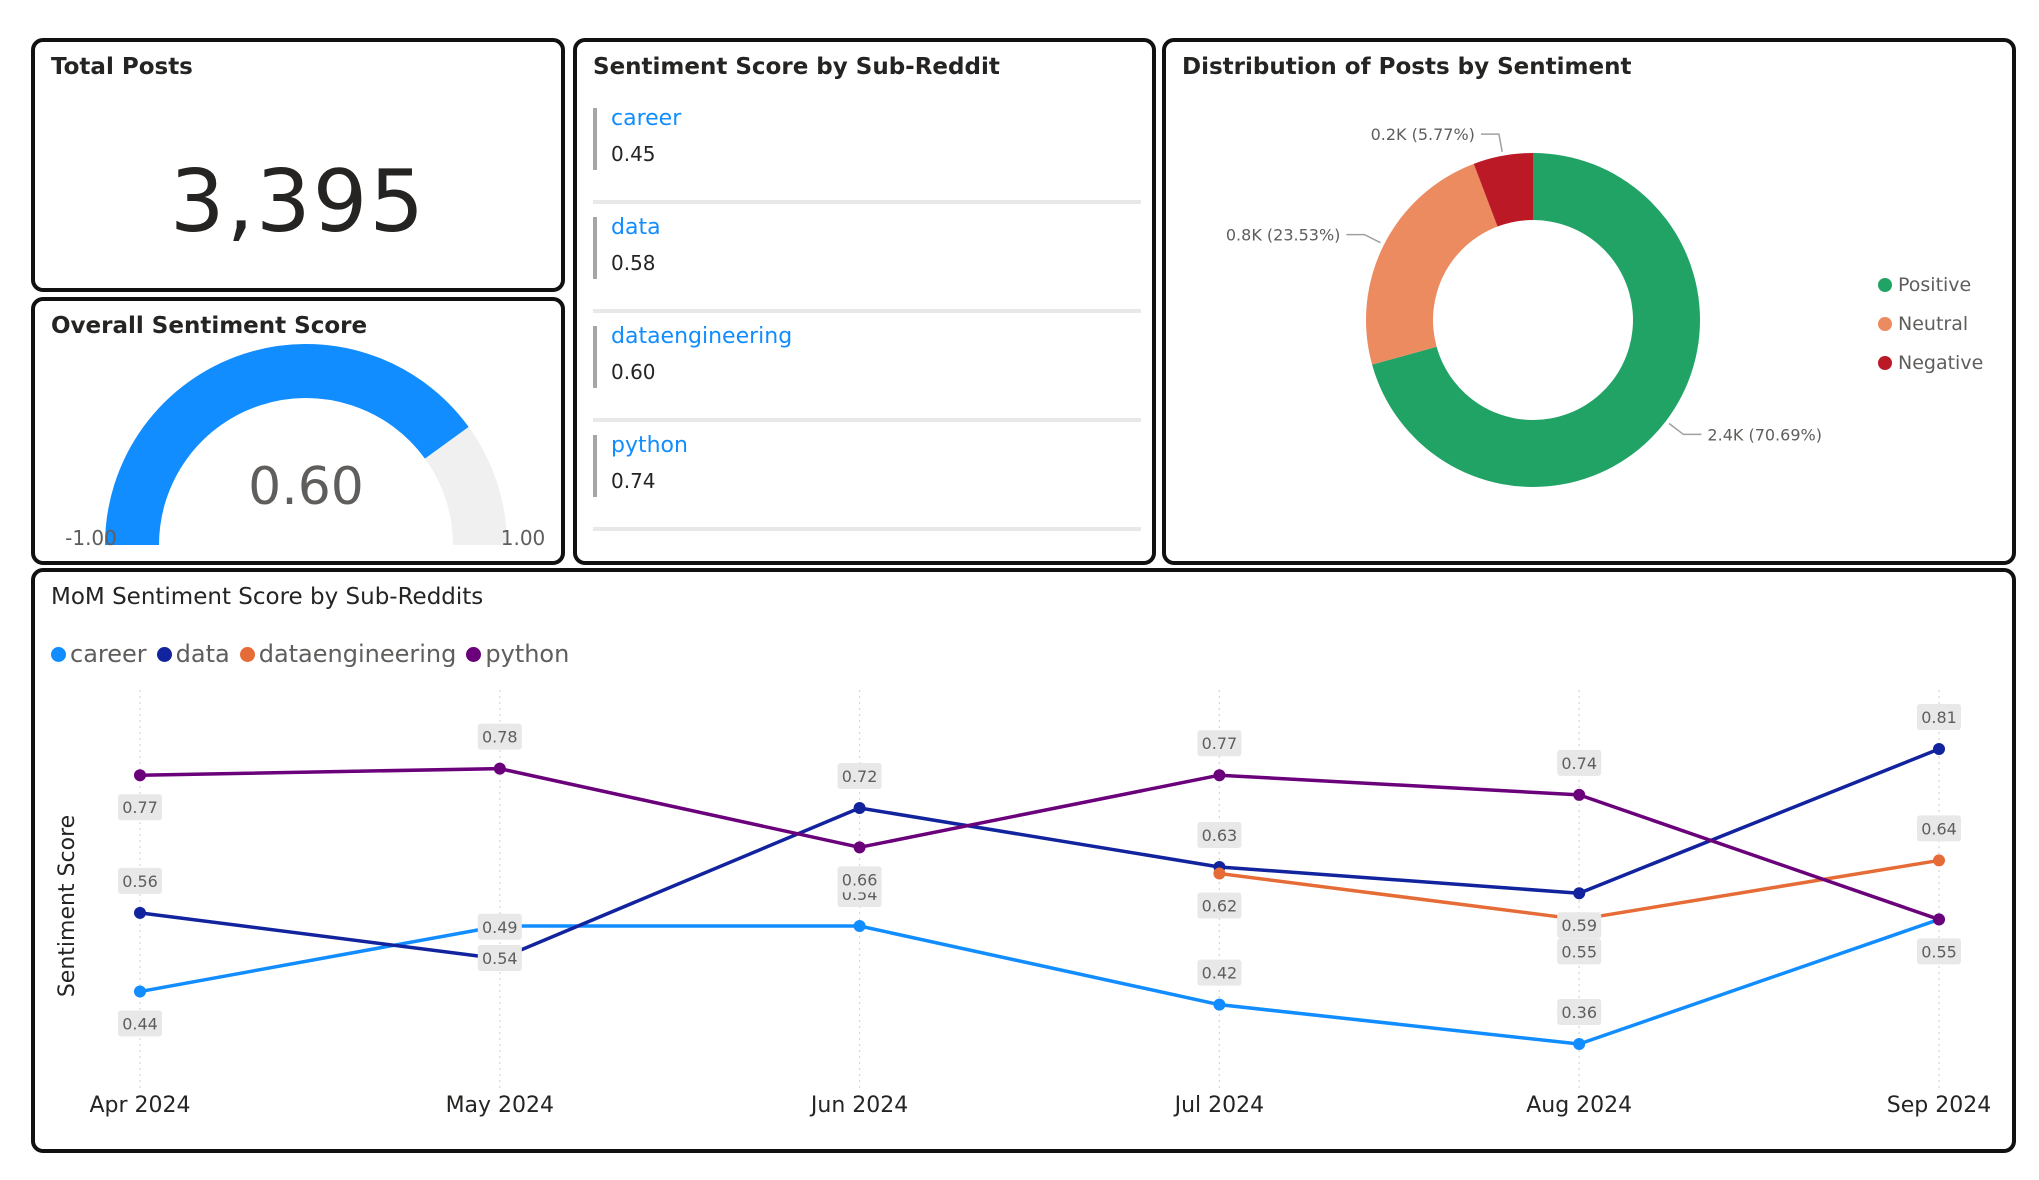 Image resolution: width=2039 pixels, height=1180 pixels. I want to click on subreddit-item-career: career 0.45, so click(867, 154).